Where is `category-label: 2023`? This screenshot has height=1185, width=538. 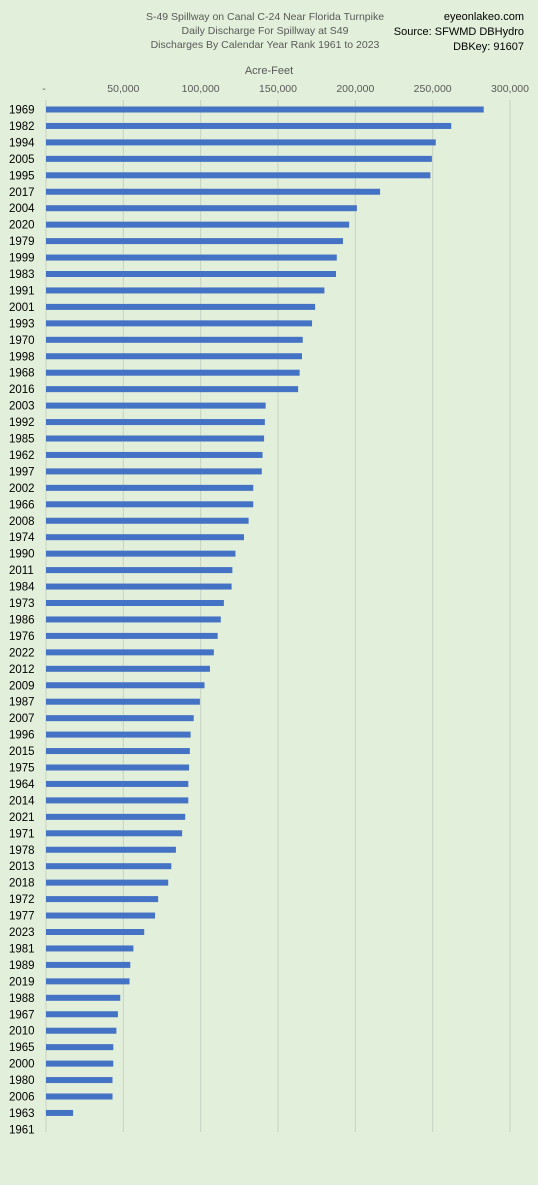 category-label: 2023 is located at coordinates (22, 933).